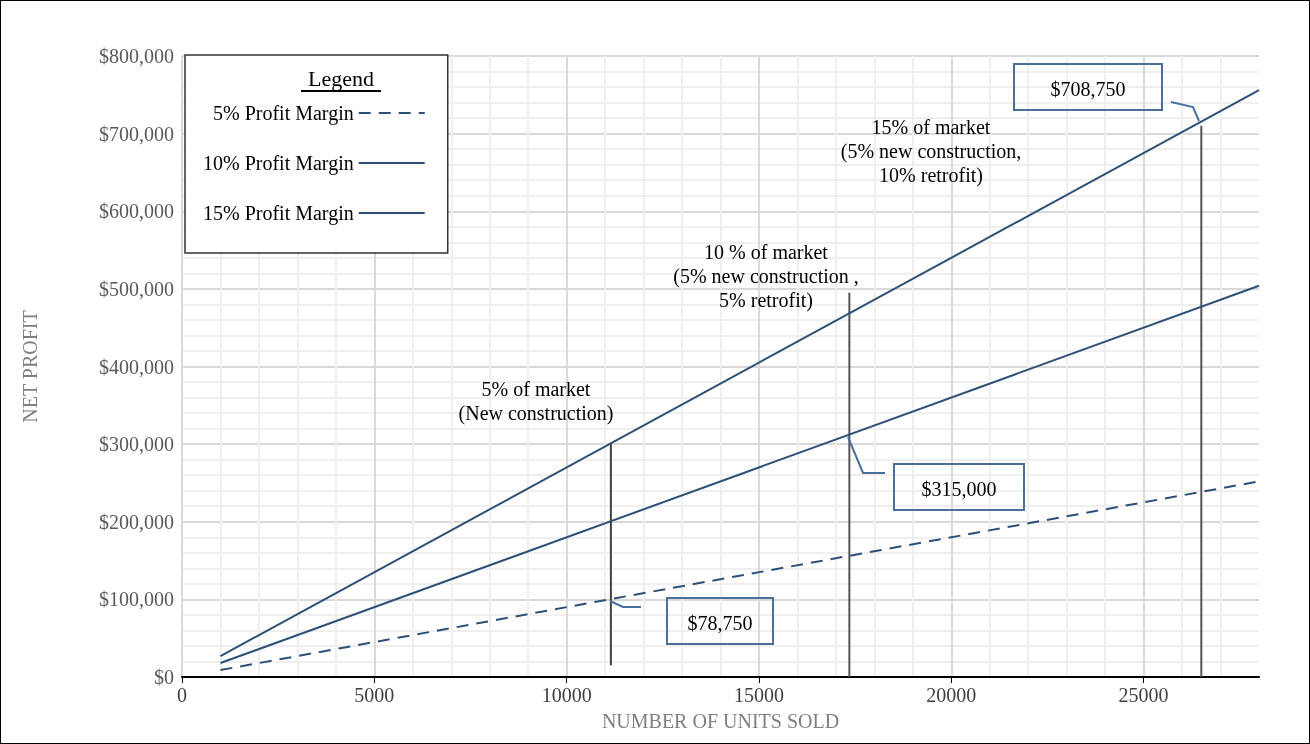 This screenshot has width=1310, height=744. Describe the element at coordinates (164, 677) in the screenshot. I see `y-tick-label: $0` at that location.